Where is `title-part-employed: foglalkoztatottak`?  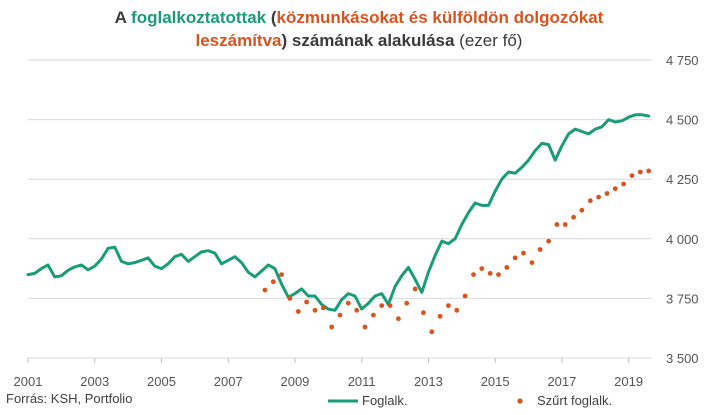
title-part-employed: foglalkoztatottak is located at coordinates (199, 17).